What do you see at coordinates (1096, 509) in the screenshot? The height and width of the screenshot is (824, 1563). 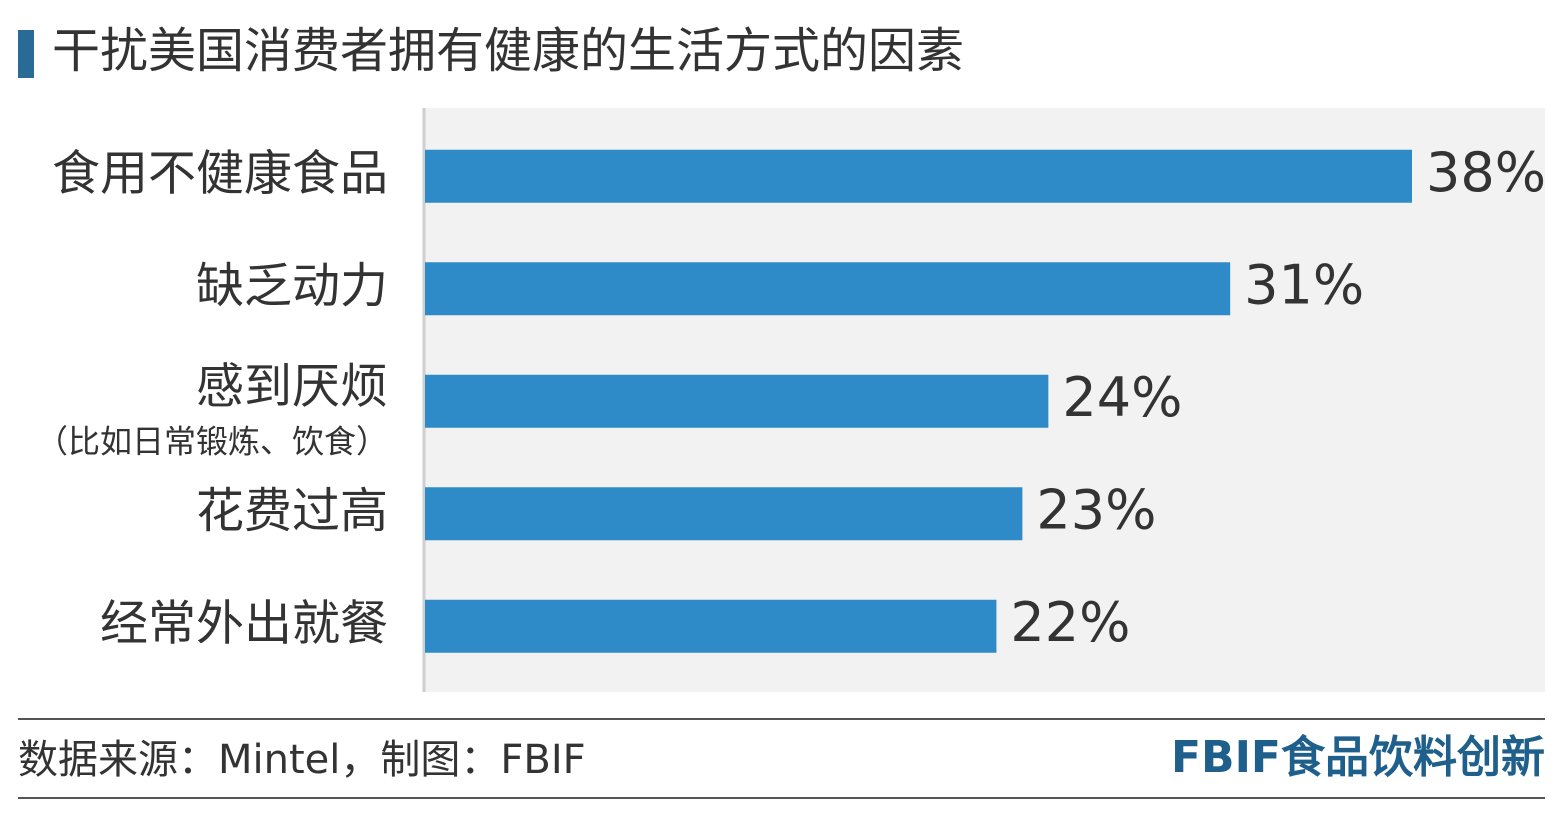 I see `value-label: 23%` at bounding box center [1096, 509].